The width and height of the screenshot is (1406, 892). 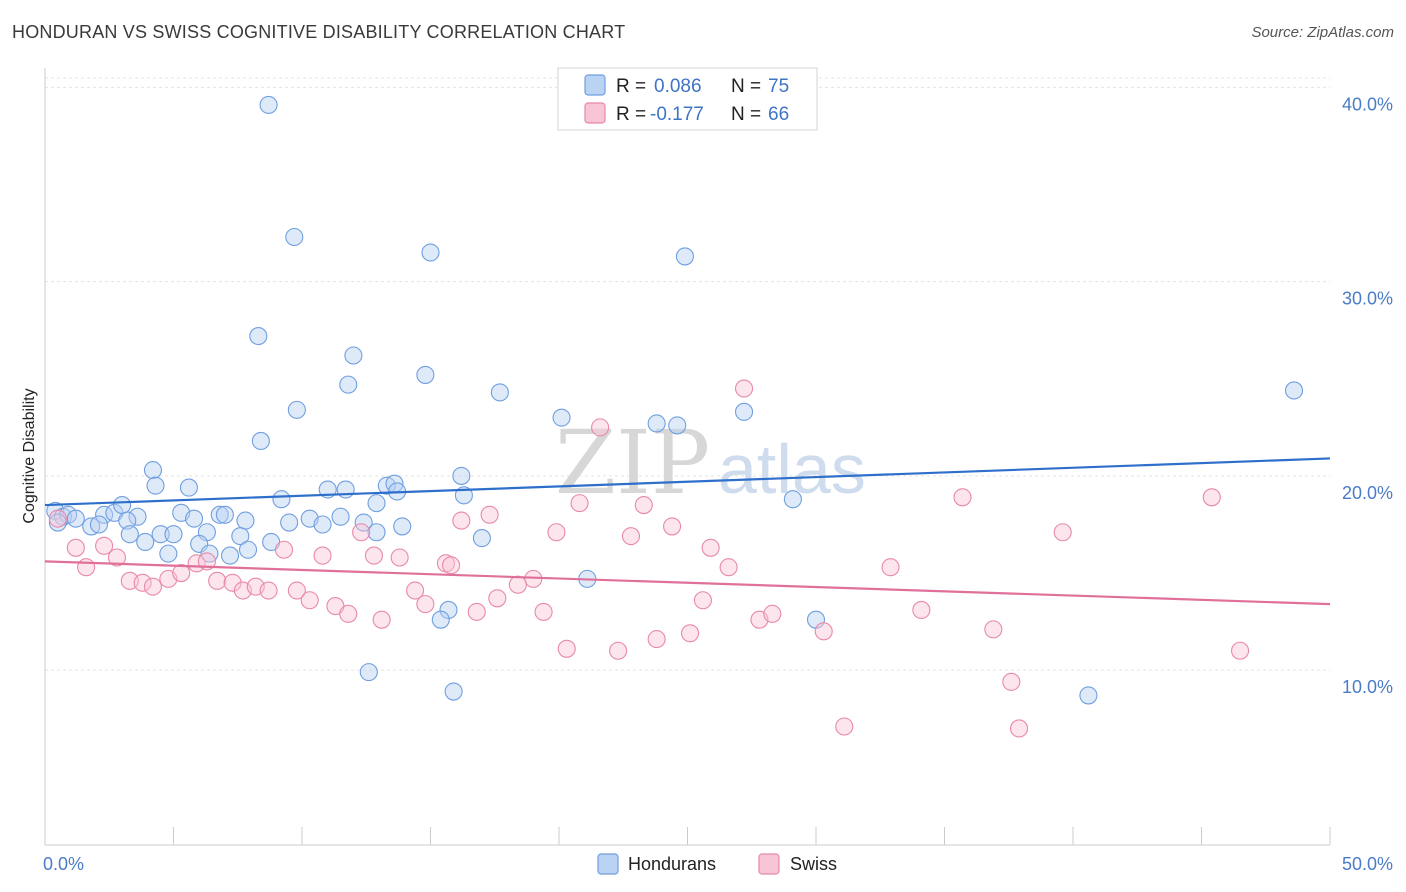 What do you see at coordinates (746, 86) in the screenshot?
I see `legend-n-label-hondurans: N =` at bounding box center [746, 86].